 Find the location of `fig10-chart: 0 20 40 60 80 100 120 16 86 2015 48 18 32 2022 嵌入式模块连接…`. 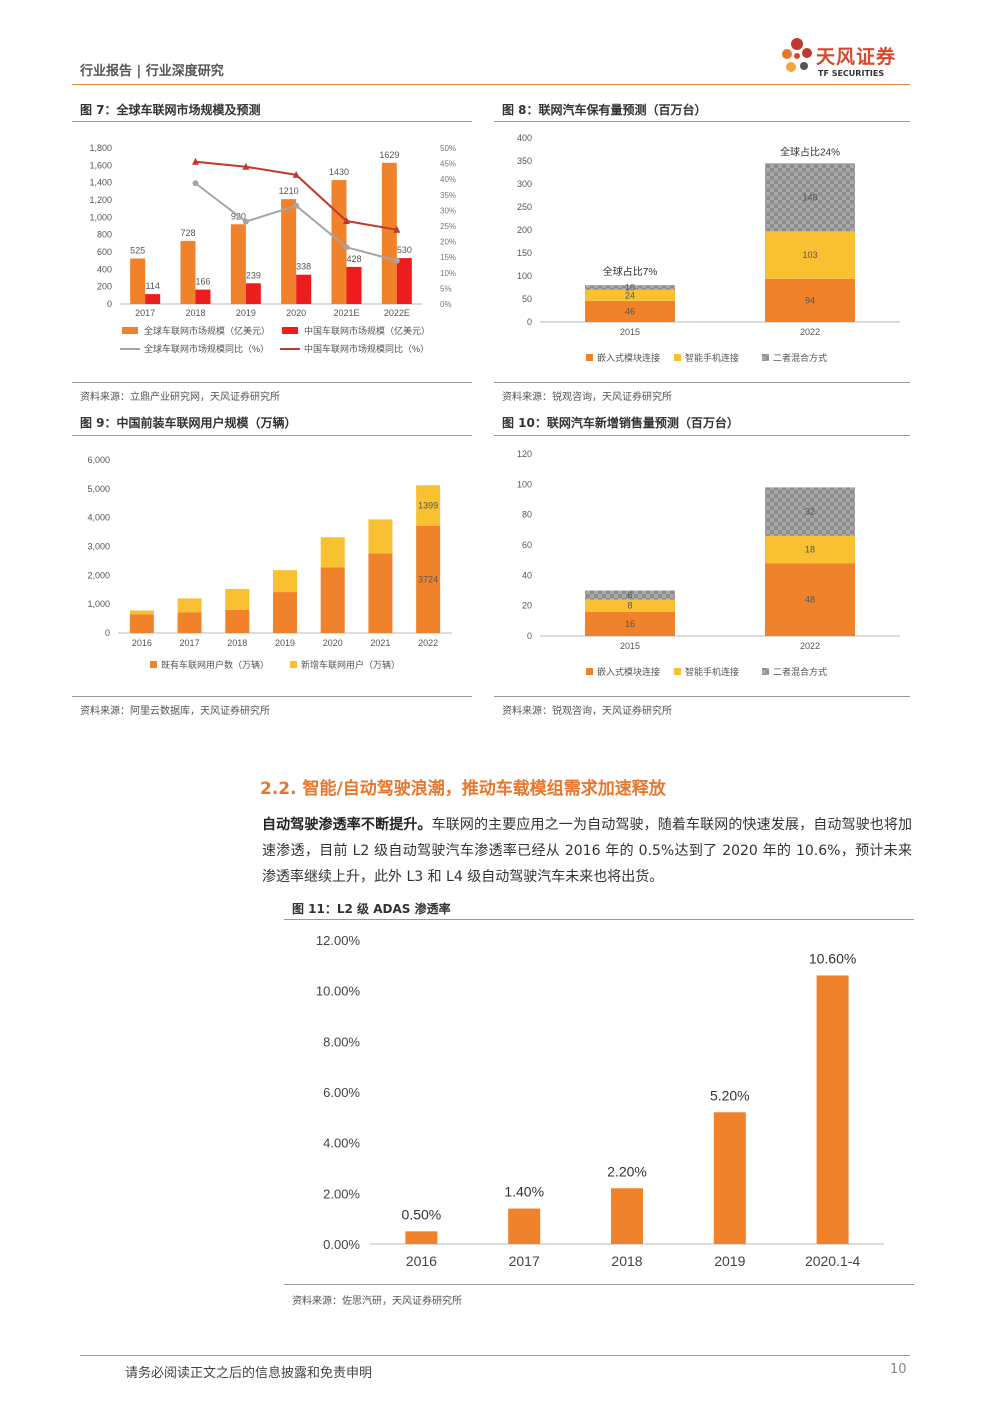

fig10-chart: 0 20 40 60 80 100 120 16 86 2015 48 18 32 2022 嵌入式模块连接… is located at coordinates (708, 563).